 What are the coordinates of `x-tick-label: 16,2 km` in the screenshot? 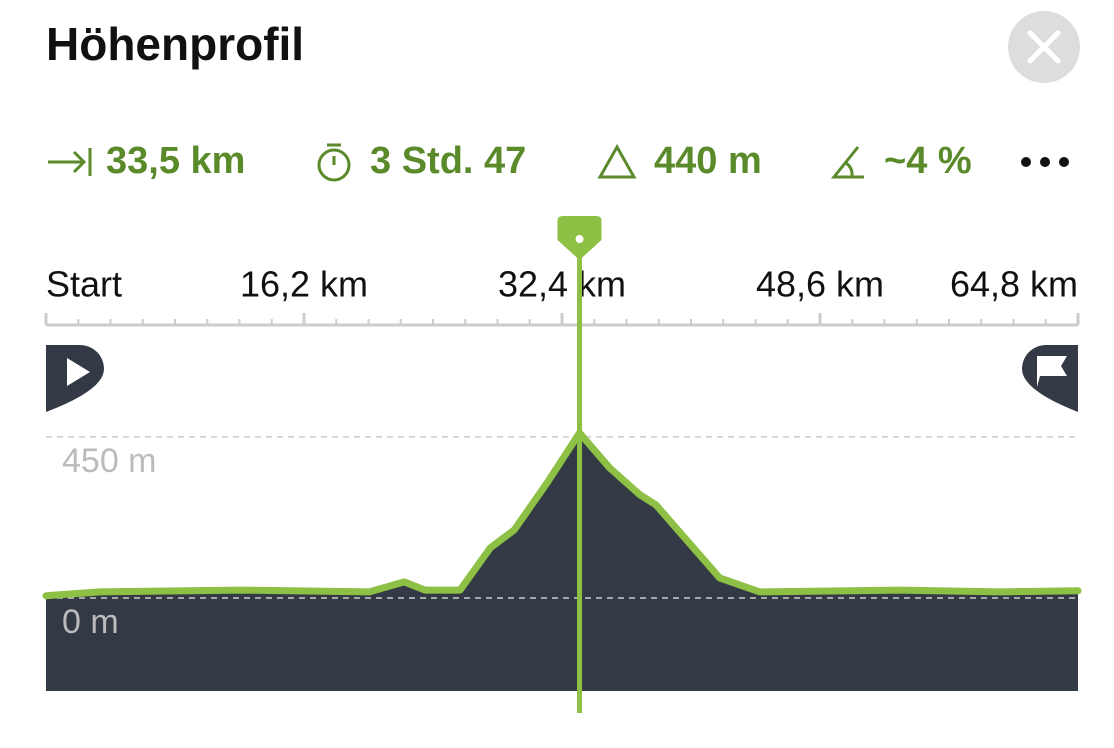 It's located at (304, 284).